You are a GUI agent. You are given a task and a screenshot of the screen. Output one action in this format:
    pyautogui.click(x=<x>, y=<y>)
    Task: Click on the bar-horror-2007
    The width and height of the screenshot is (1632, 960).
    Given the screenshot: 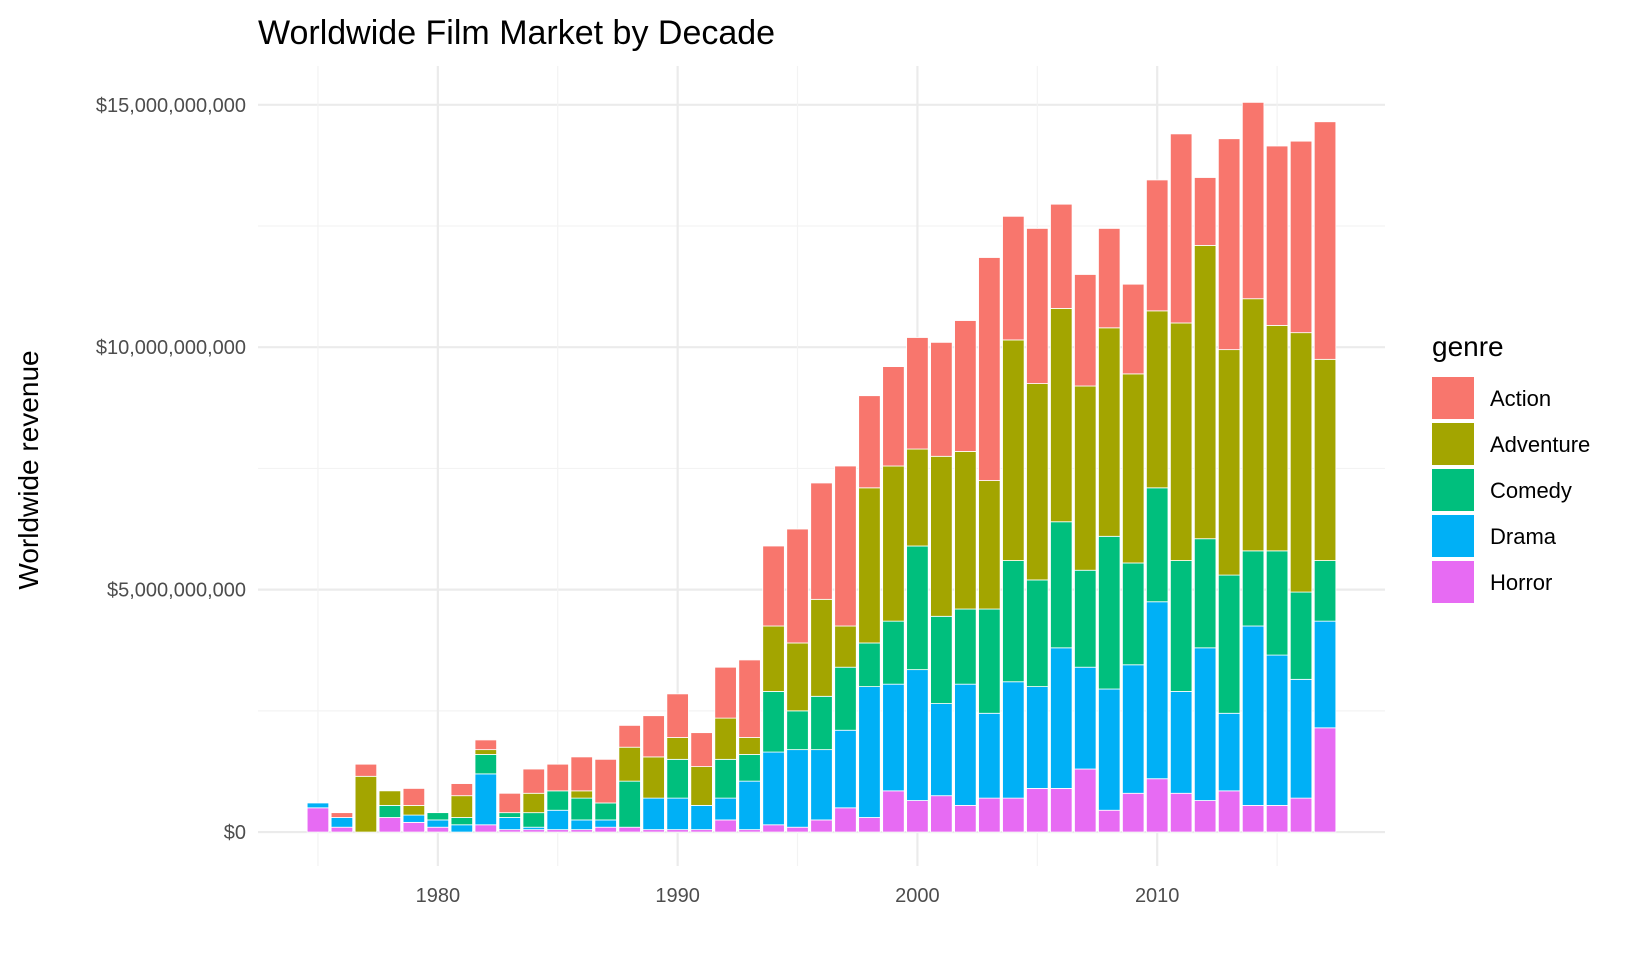 What is the action you would take?
    pyautogui.click(x=1085, y=800)
    